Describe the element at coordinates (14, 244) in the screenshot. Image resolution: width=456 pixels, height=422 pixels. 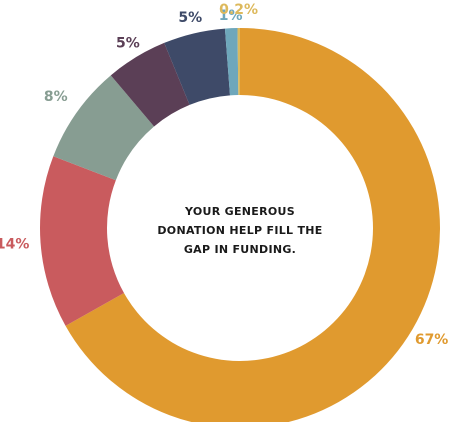
I see `slice-label-2: 14%` at that location.